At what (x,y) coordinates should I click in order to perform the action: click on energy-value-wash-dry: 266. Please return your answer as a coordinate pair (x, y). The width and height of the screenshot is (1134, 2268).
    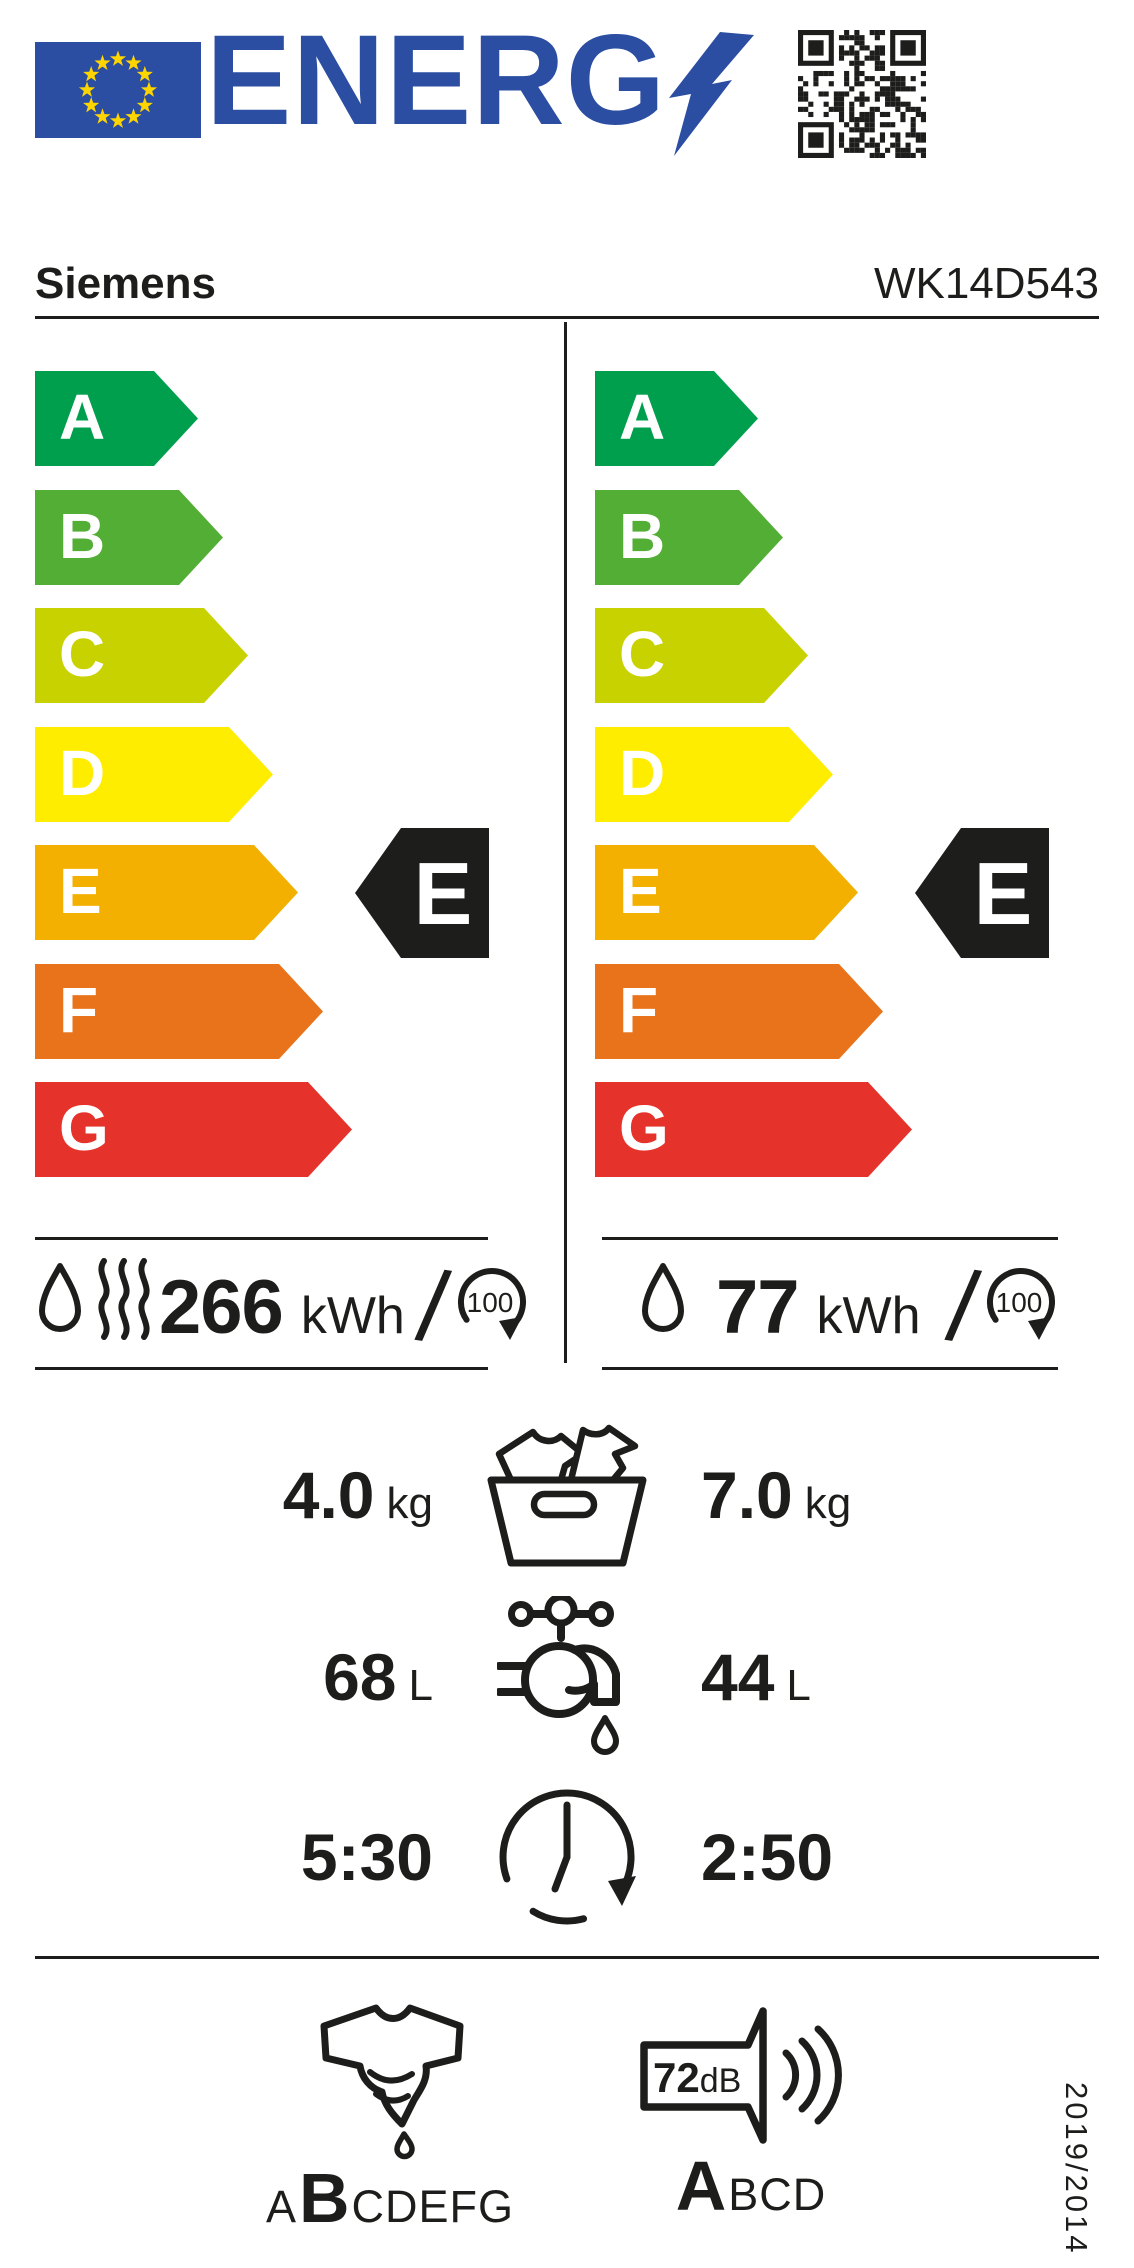
    Looking at the image, I should click on (221, 1307).